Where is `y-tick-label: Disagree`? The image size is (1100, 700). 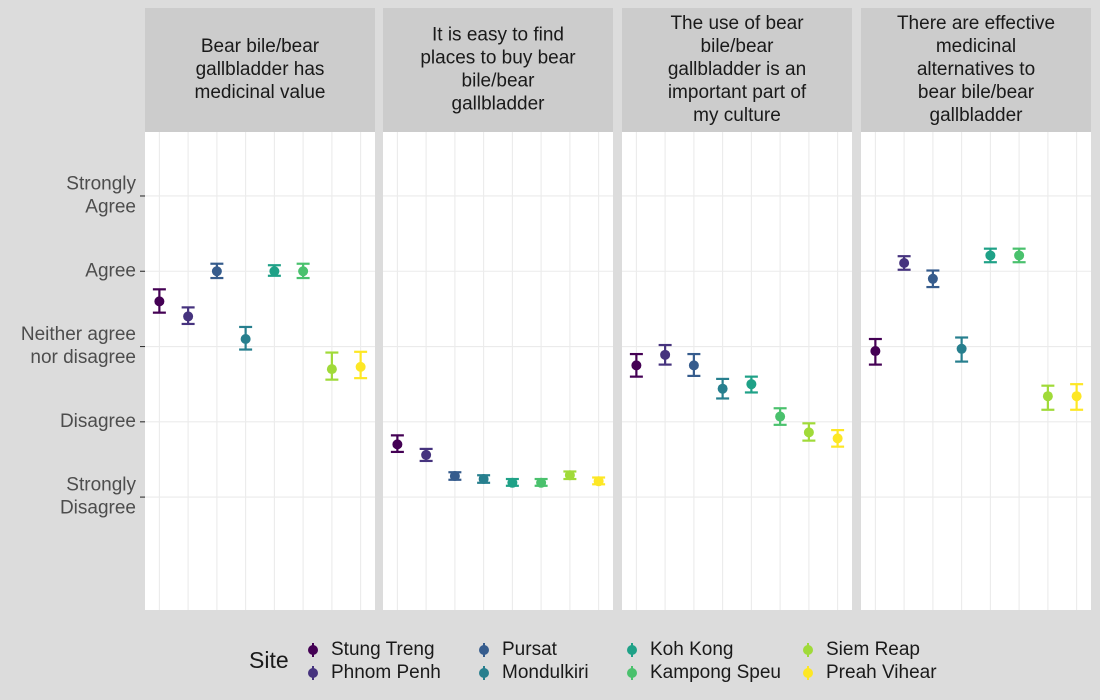 y-tick-label: Disagree is located at coordinates (98, 421).